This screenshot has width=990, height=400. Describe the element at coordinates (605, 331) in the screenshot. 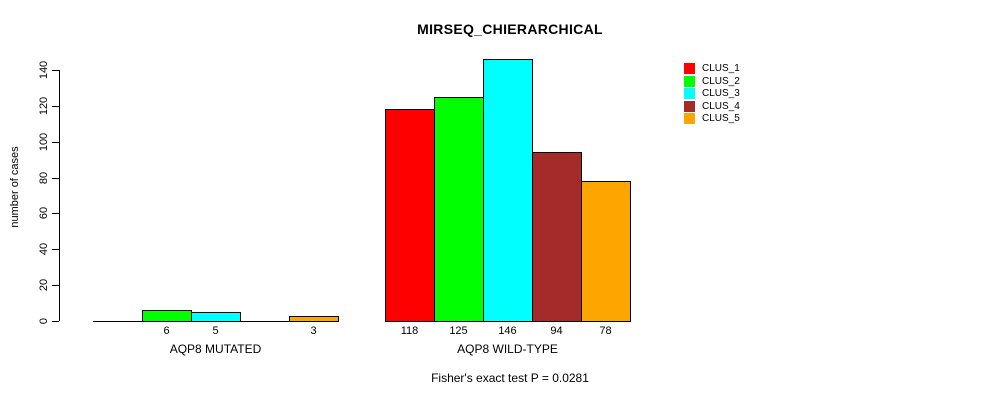

I see `bar-value-label: 78` at that location.